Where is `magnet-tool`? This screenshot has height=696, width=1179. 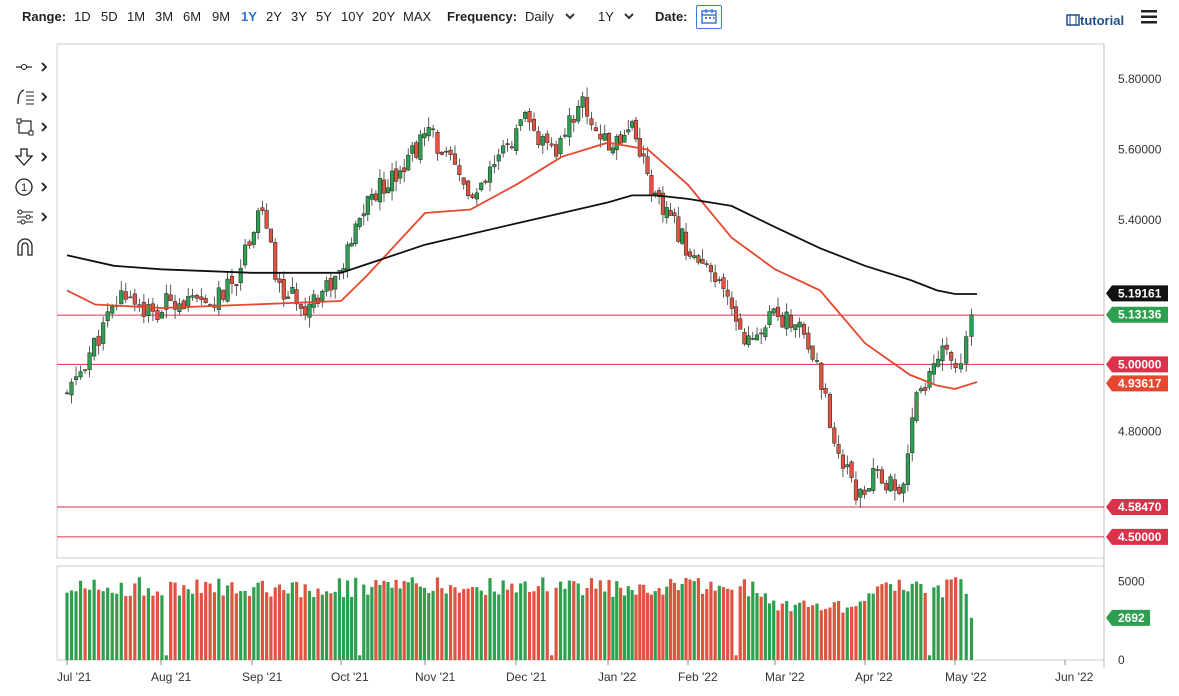 magnet-tool is located at coordinates (34, 247).